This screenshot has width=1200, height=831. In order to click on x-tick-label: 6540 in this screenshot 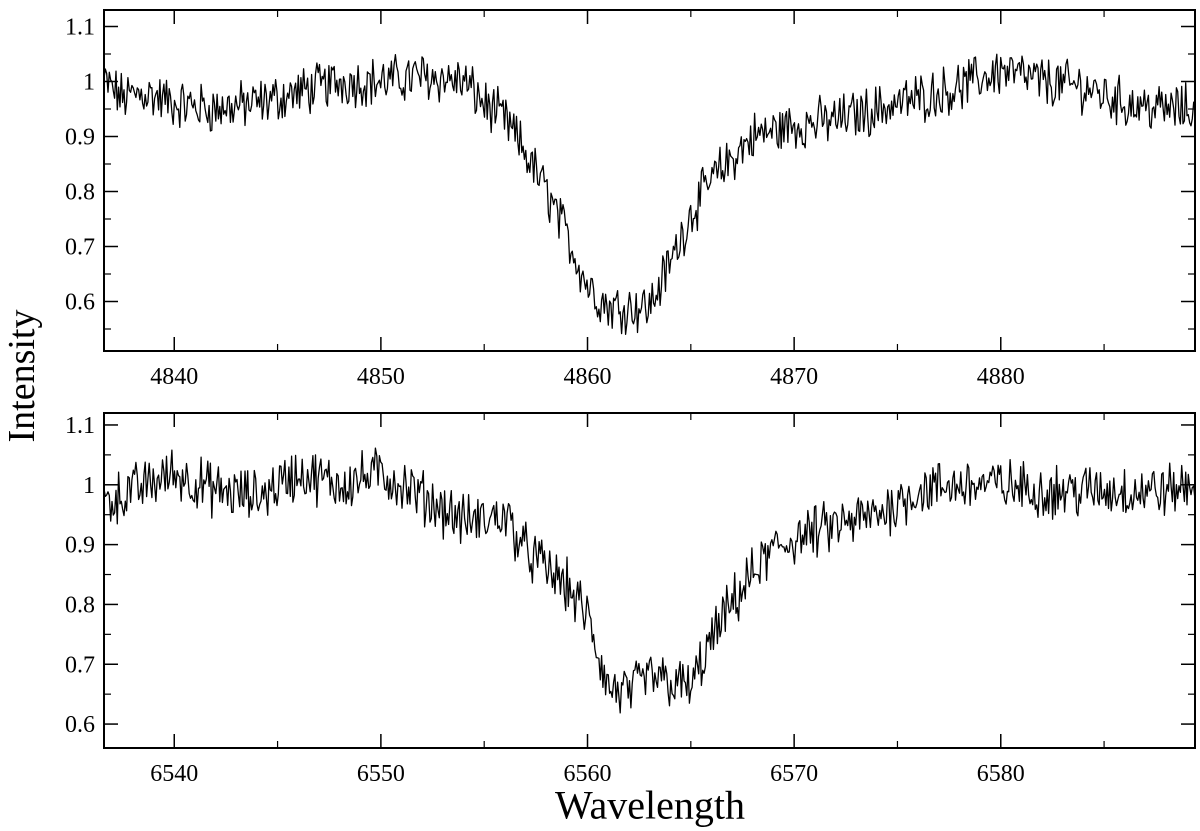, I will do `click(174, 774)`.